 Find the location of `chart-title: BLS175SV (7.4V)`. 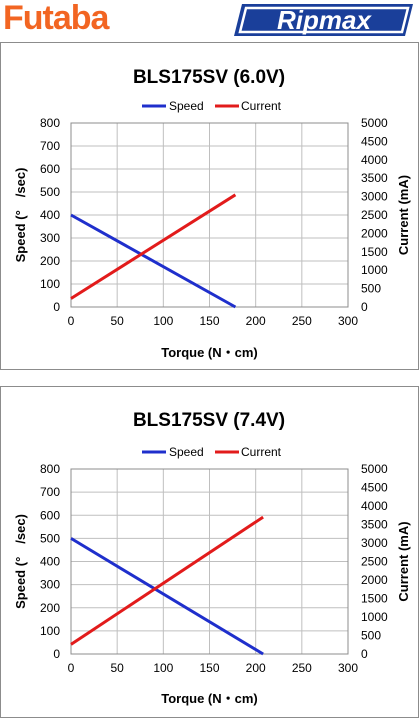

chart-title: BLS175SV (7.4V) is located at coordinates (209, 420).